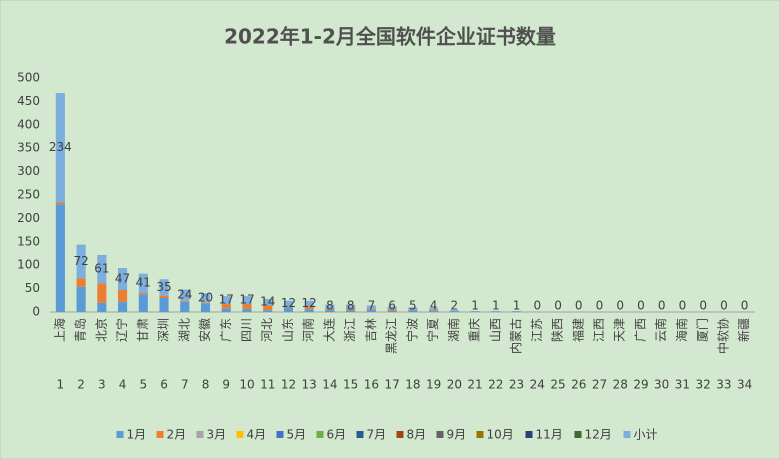 The width and height of the screenshot is (780, 459). I want to click on x-group-label: 19, so click(433, 385).